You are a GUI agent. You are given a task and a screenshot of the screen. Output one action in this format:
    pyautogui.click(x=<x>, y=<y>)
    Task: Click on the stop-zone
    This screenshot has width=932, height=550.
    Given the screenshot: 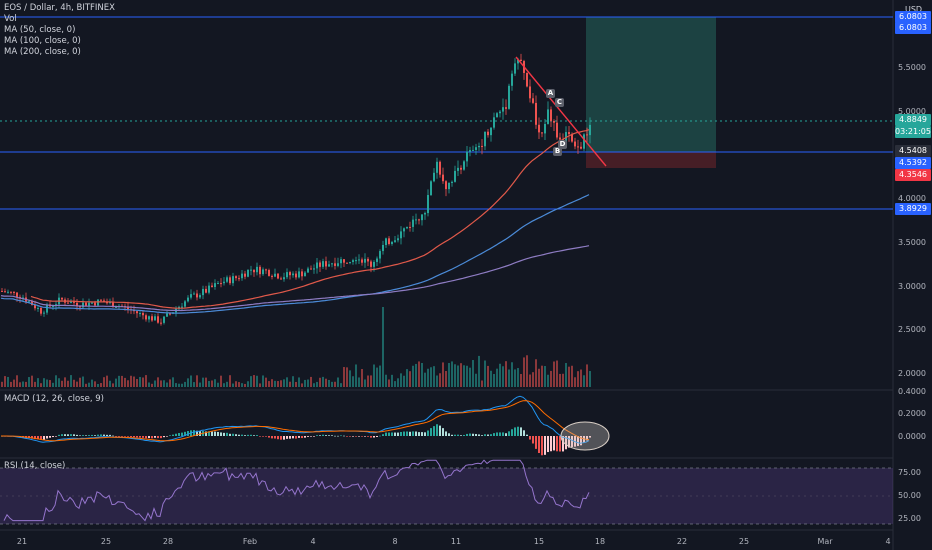 What is the action you would take?
    pyautogui.click(x=651, y=160)
    